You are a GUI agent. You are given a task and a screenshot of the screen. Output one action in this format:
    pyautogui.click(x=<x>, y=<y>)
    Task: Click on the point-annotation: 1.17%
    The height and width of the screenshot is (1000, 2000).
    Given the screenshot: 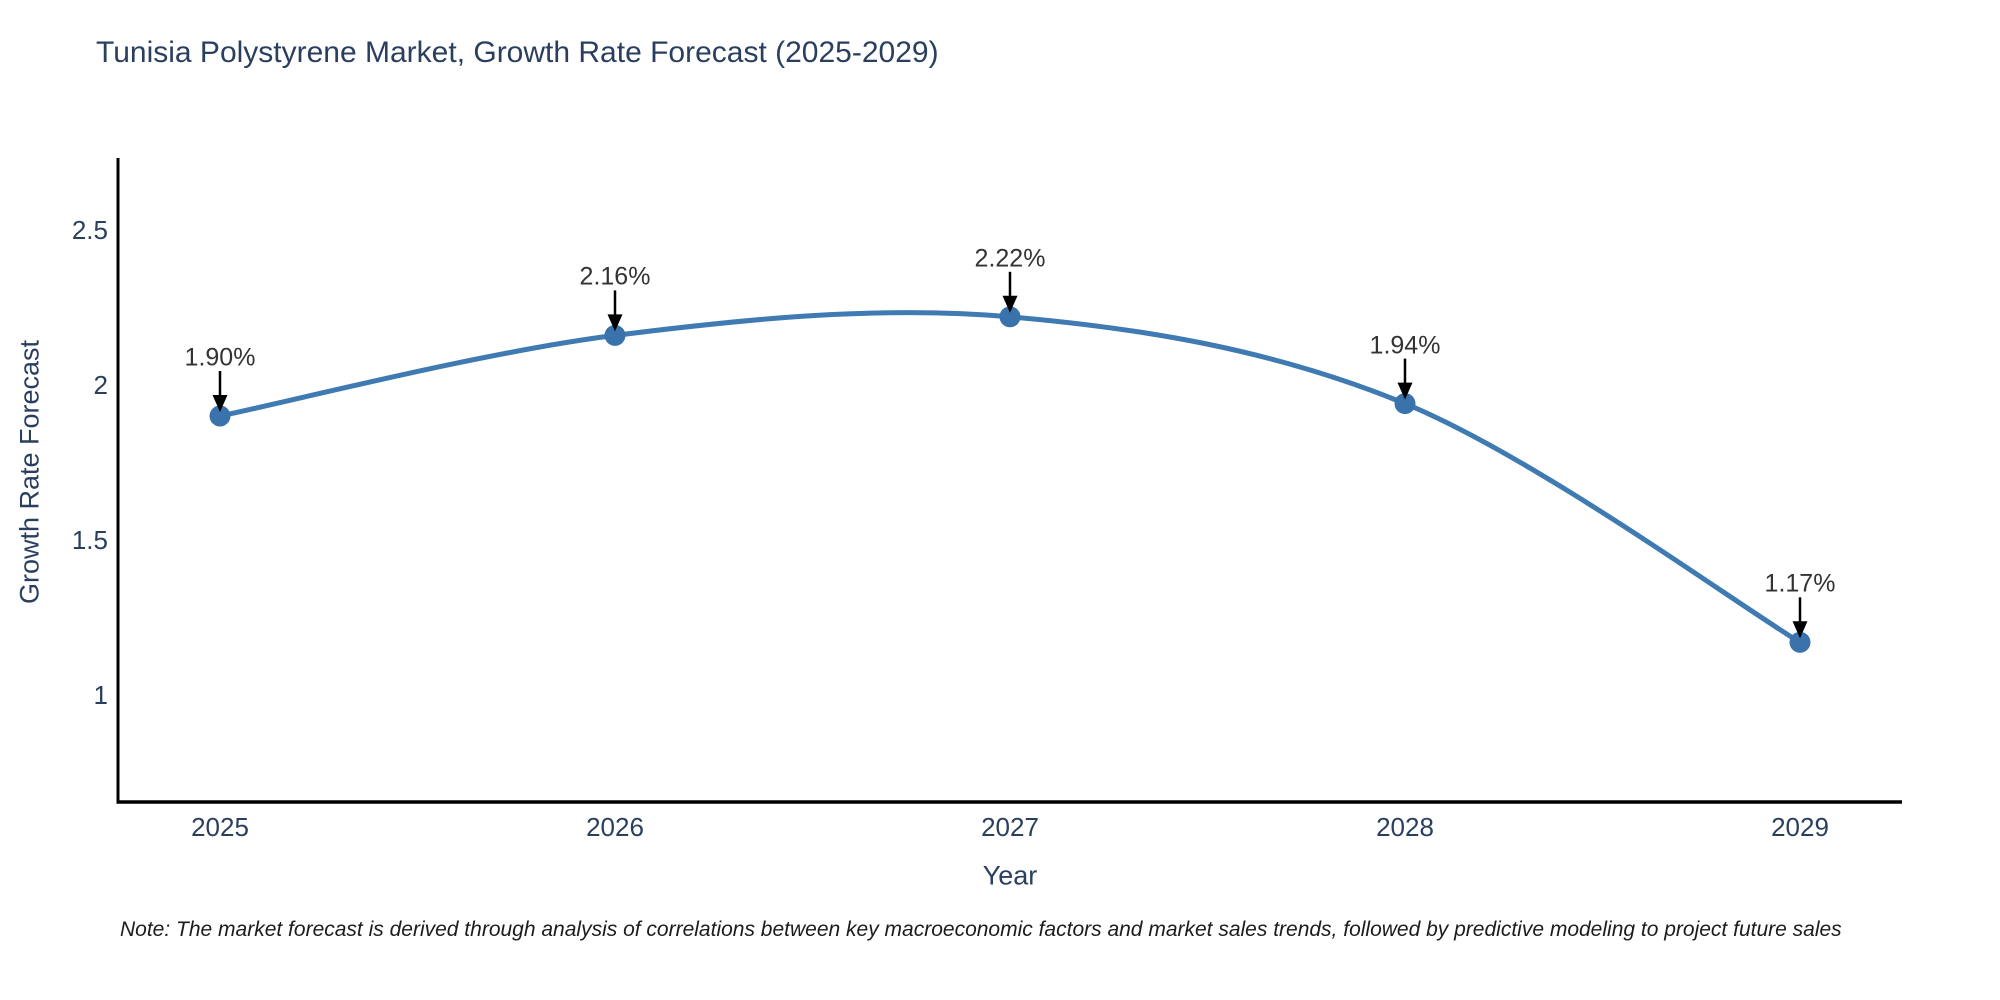 What is the action you would take?
    pyautogui.click(x=1800, y=583)
    